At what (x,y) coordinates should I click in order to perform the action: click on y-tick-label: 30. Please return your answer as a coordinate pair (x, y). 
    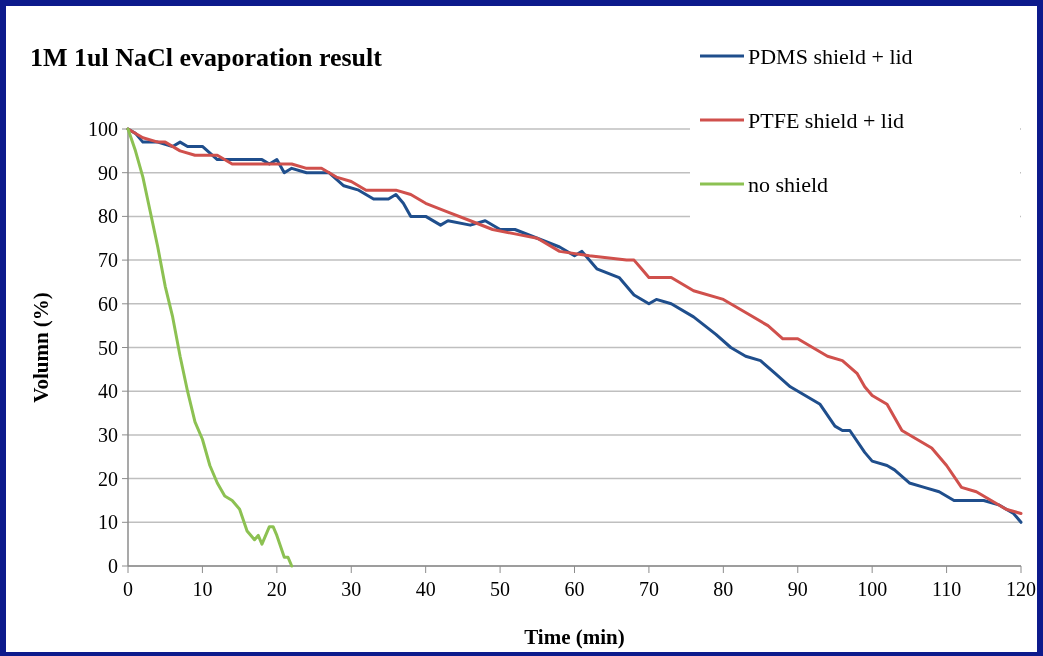
    Looking at the image, I should click on (108, 434).